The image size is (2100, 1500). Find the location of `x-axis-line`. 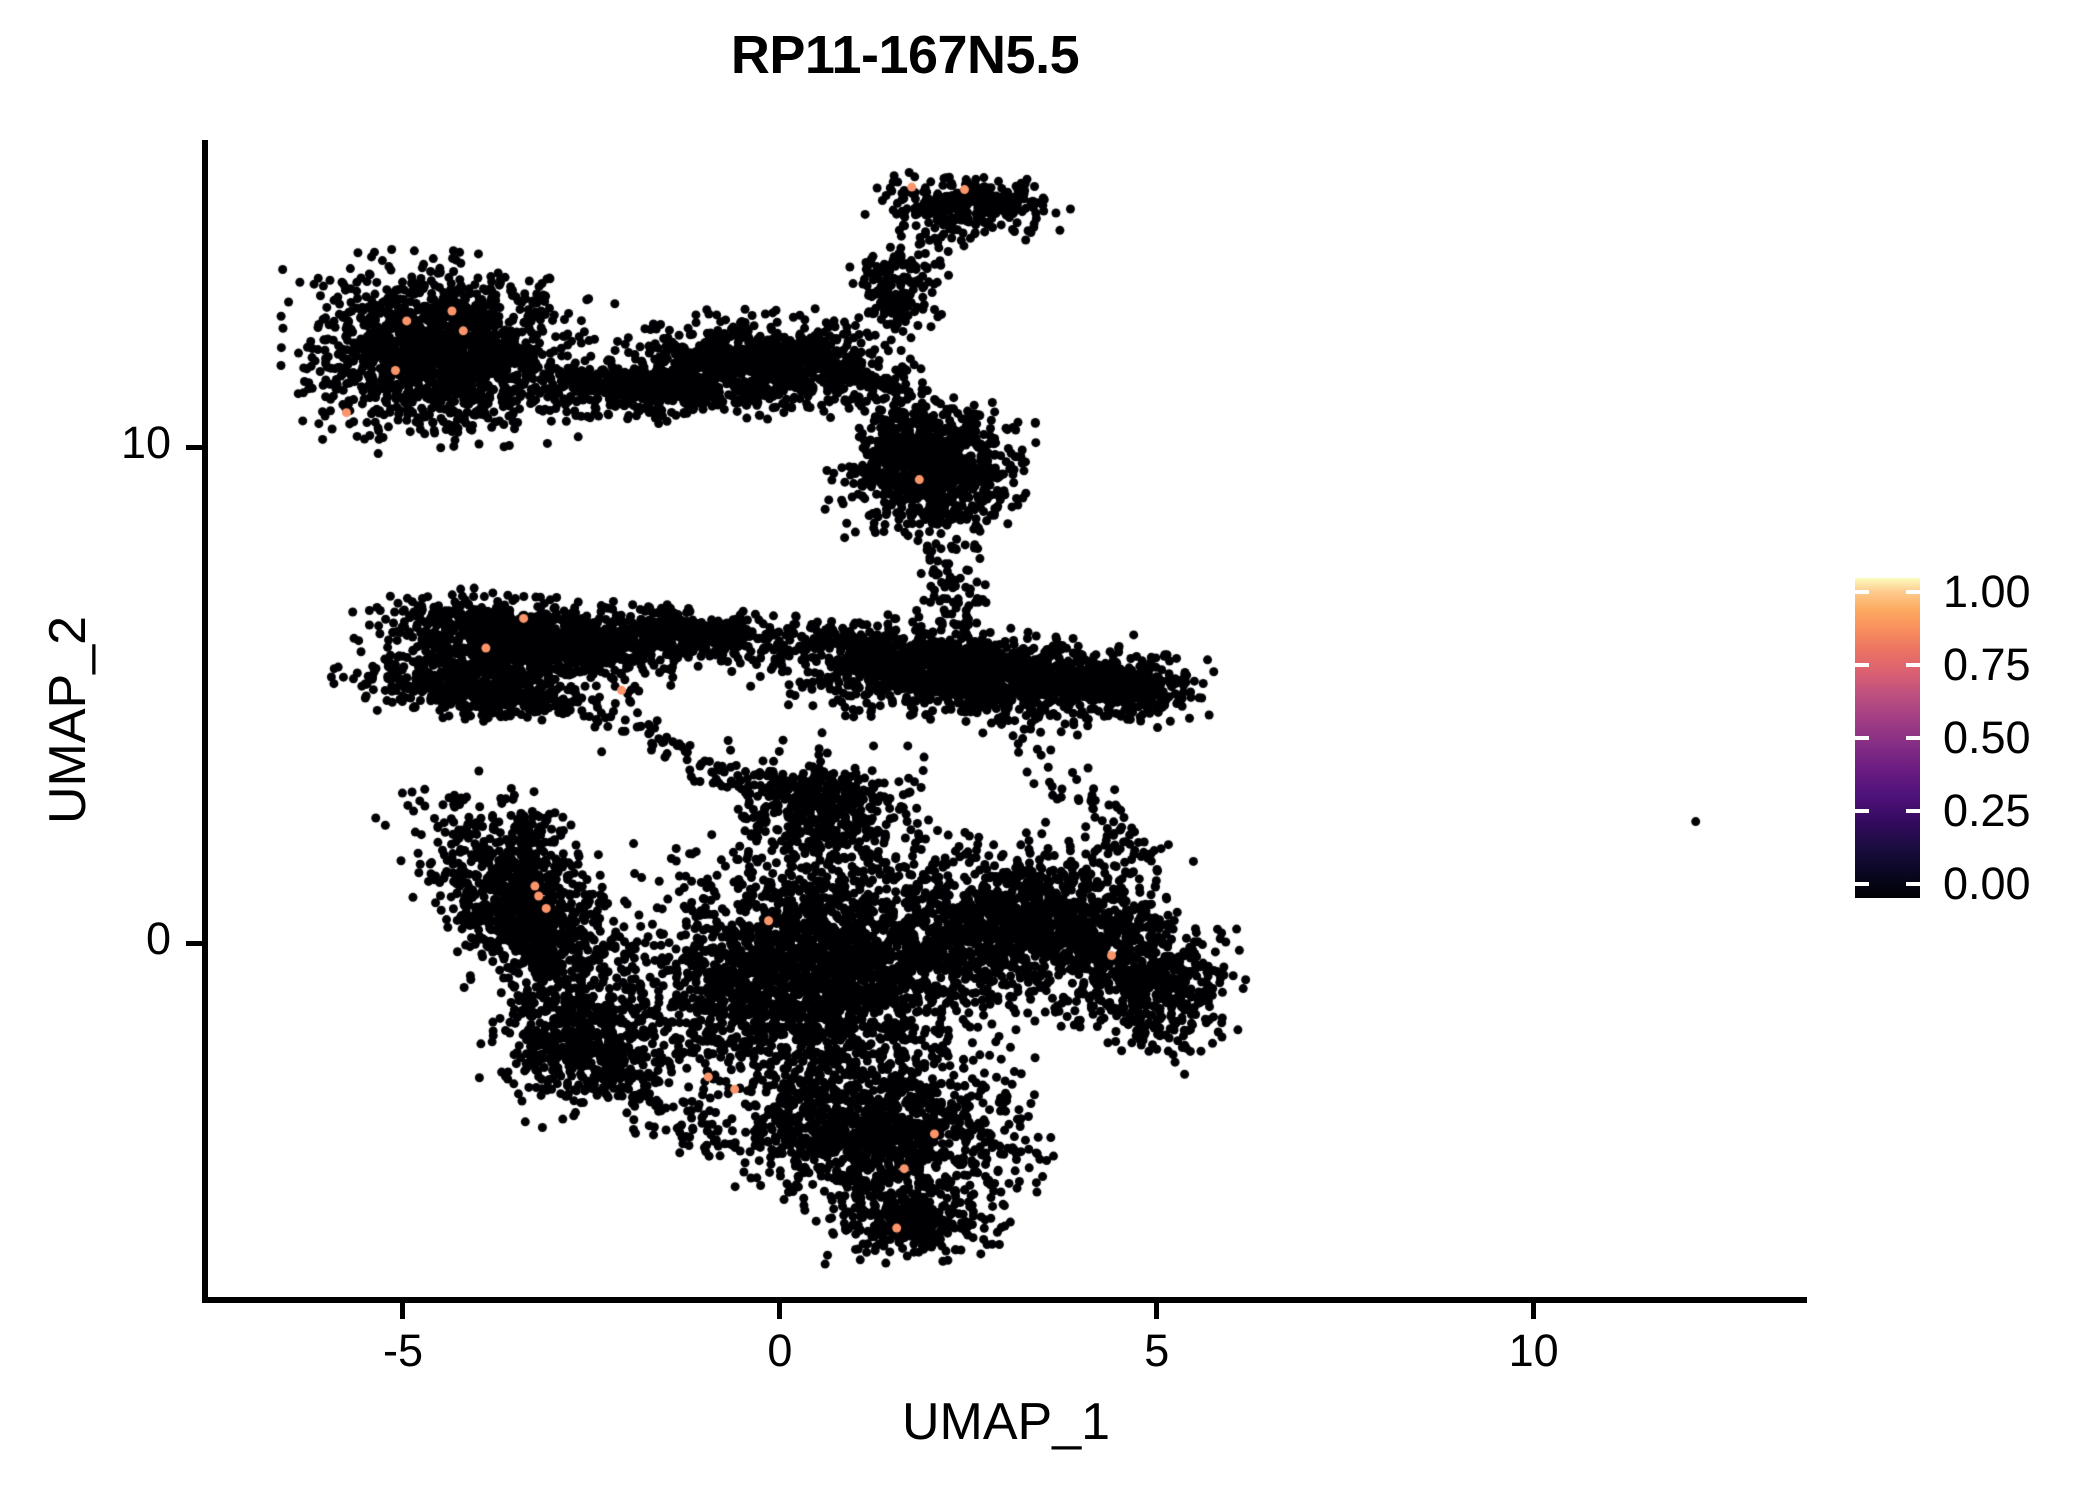

x-axis-line is located at coordinates (1004, 1300).